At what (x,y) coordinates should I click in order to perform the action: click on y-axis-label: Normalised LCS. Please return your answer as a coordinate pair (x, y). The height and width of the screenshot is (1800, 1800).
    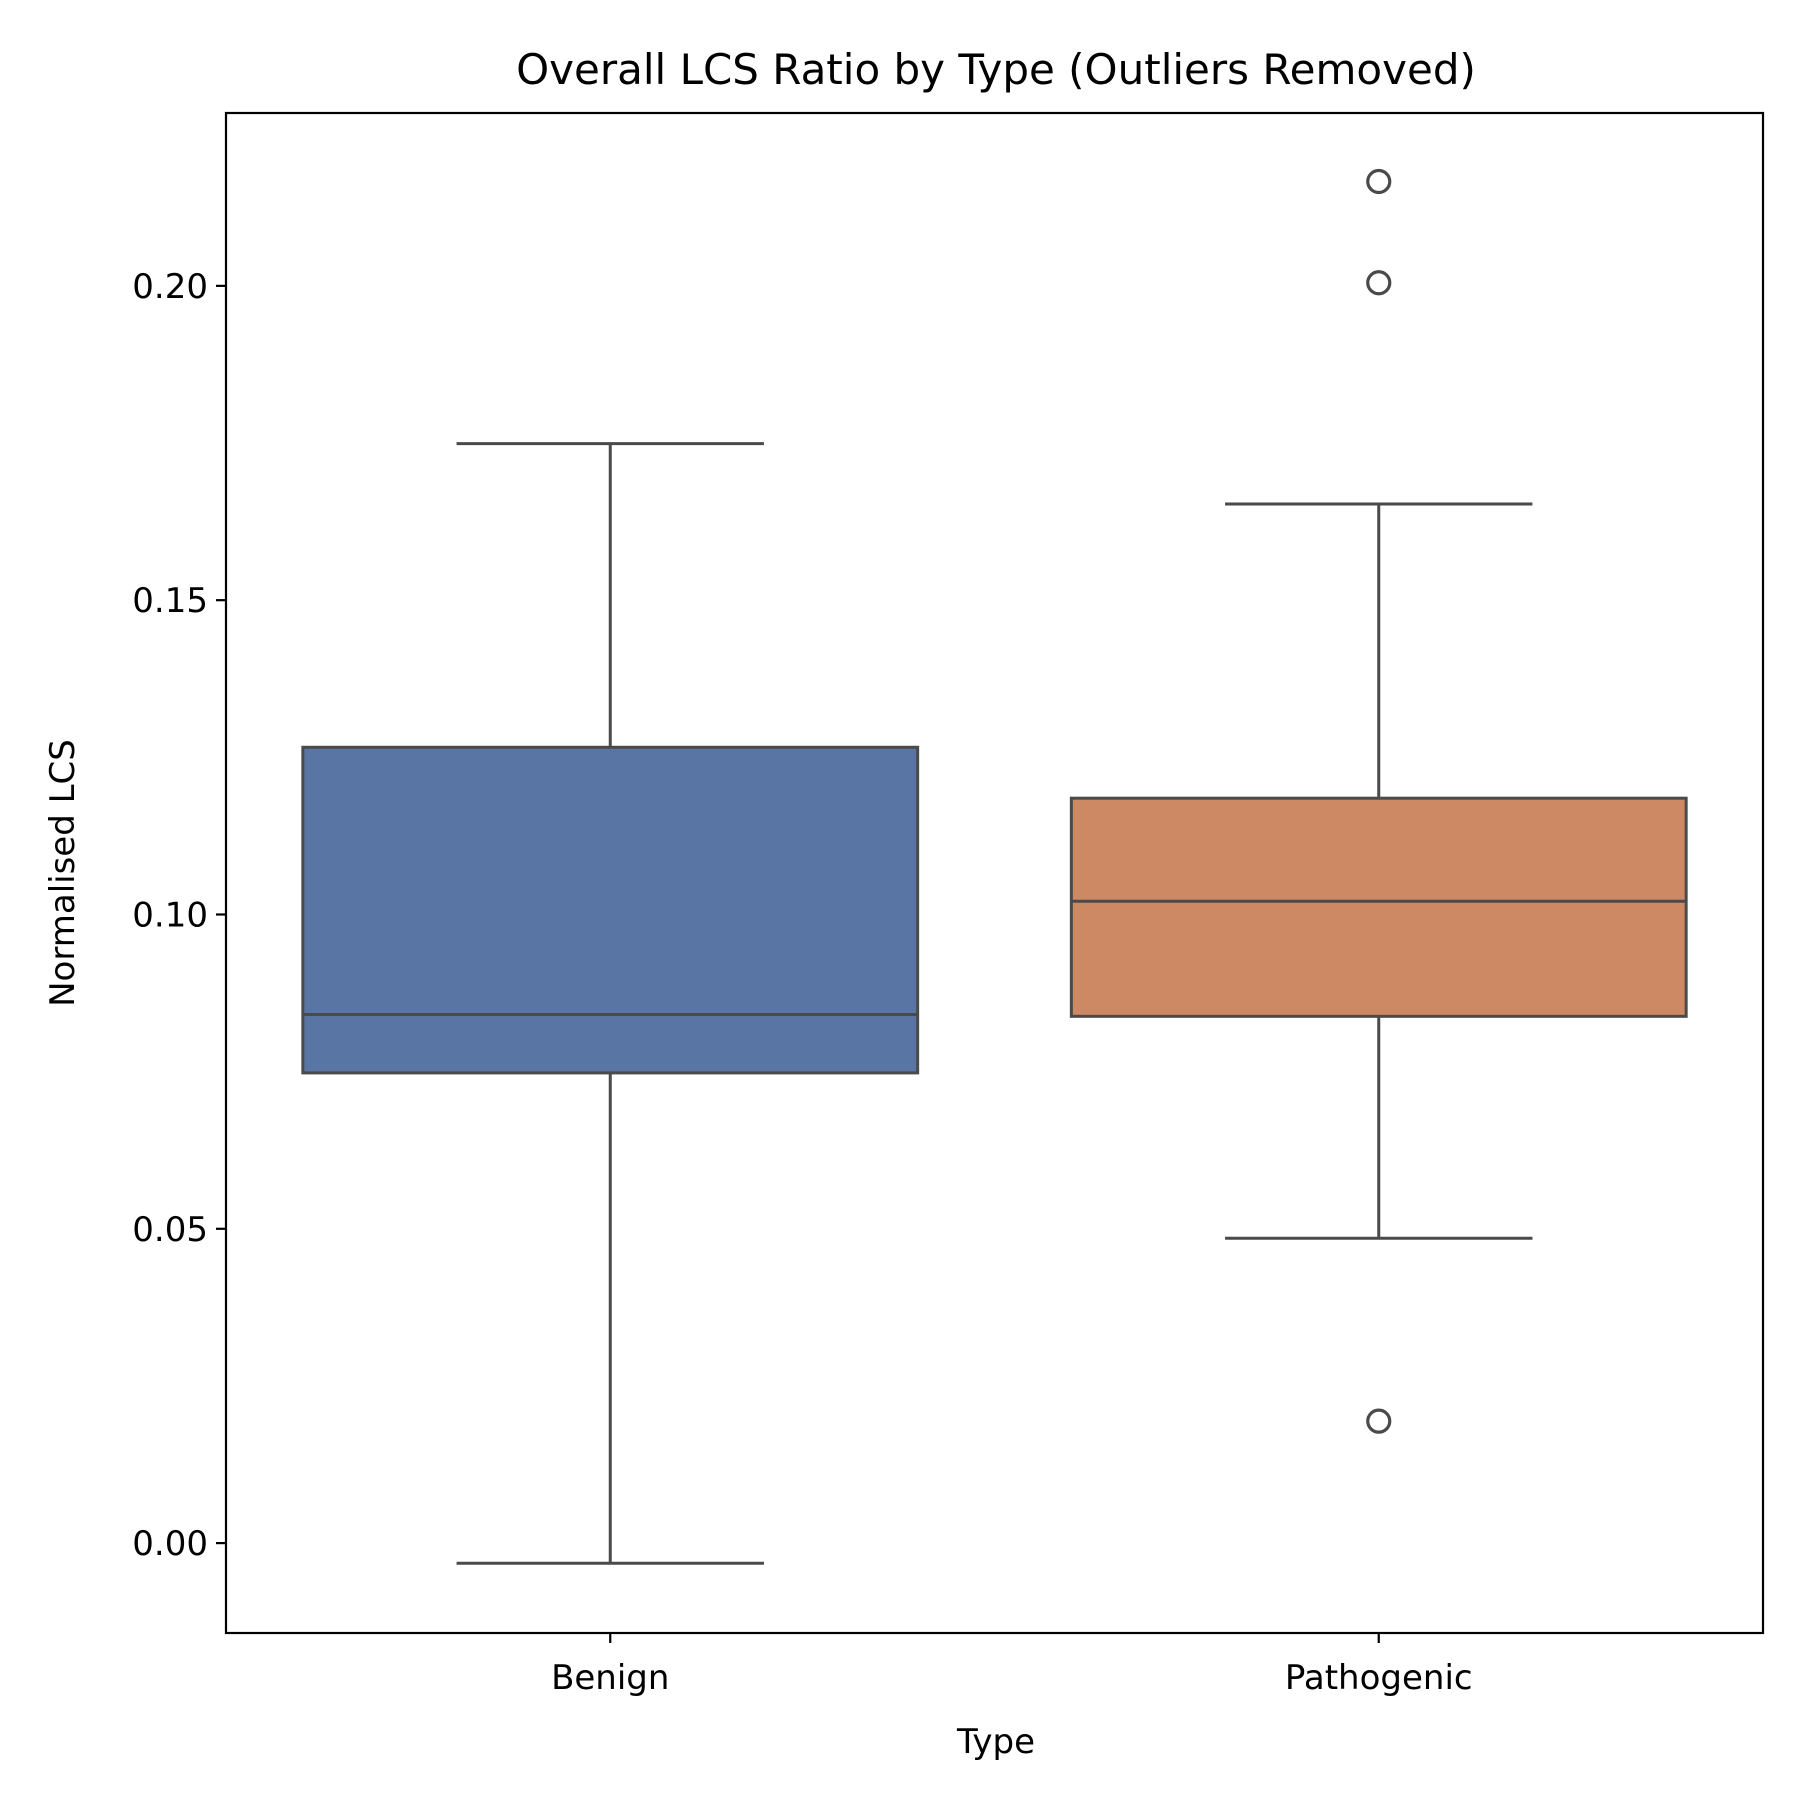
    Looking at the image, I should click on (63, 873).